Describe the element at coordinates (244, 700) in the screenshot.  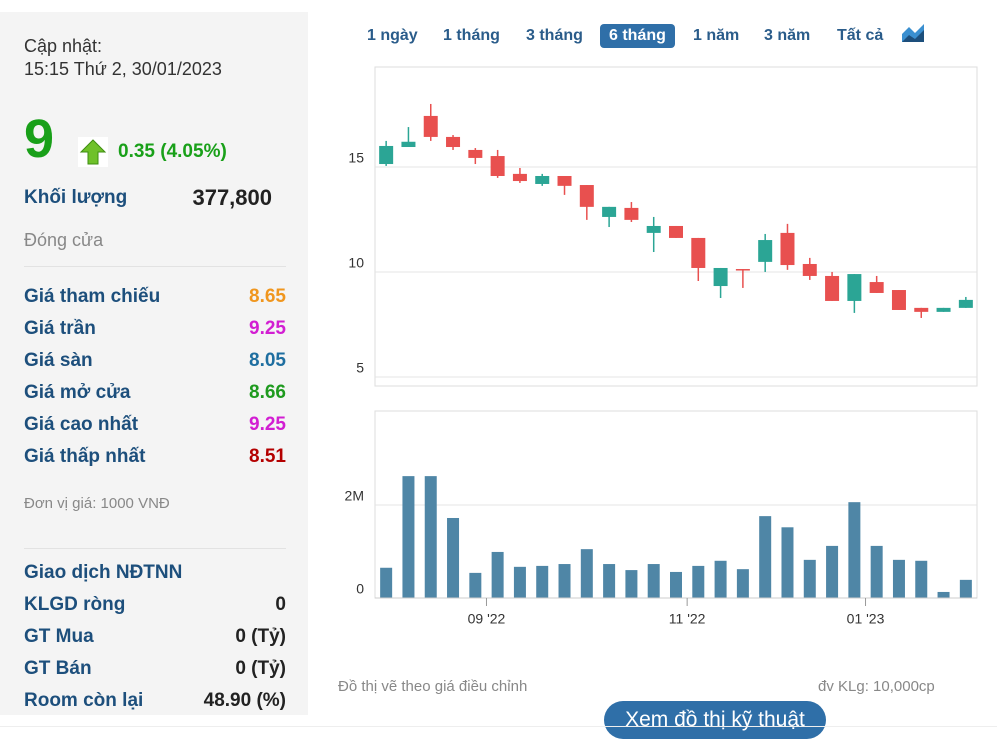
I see `foreign-value: 48.90 (%)` at that location.